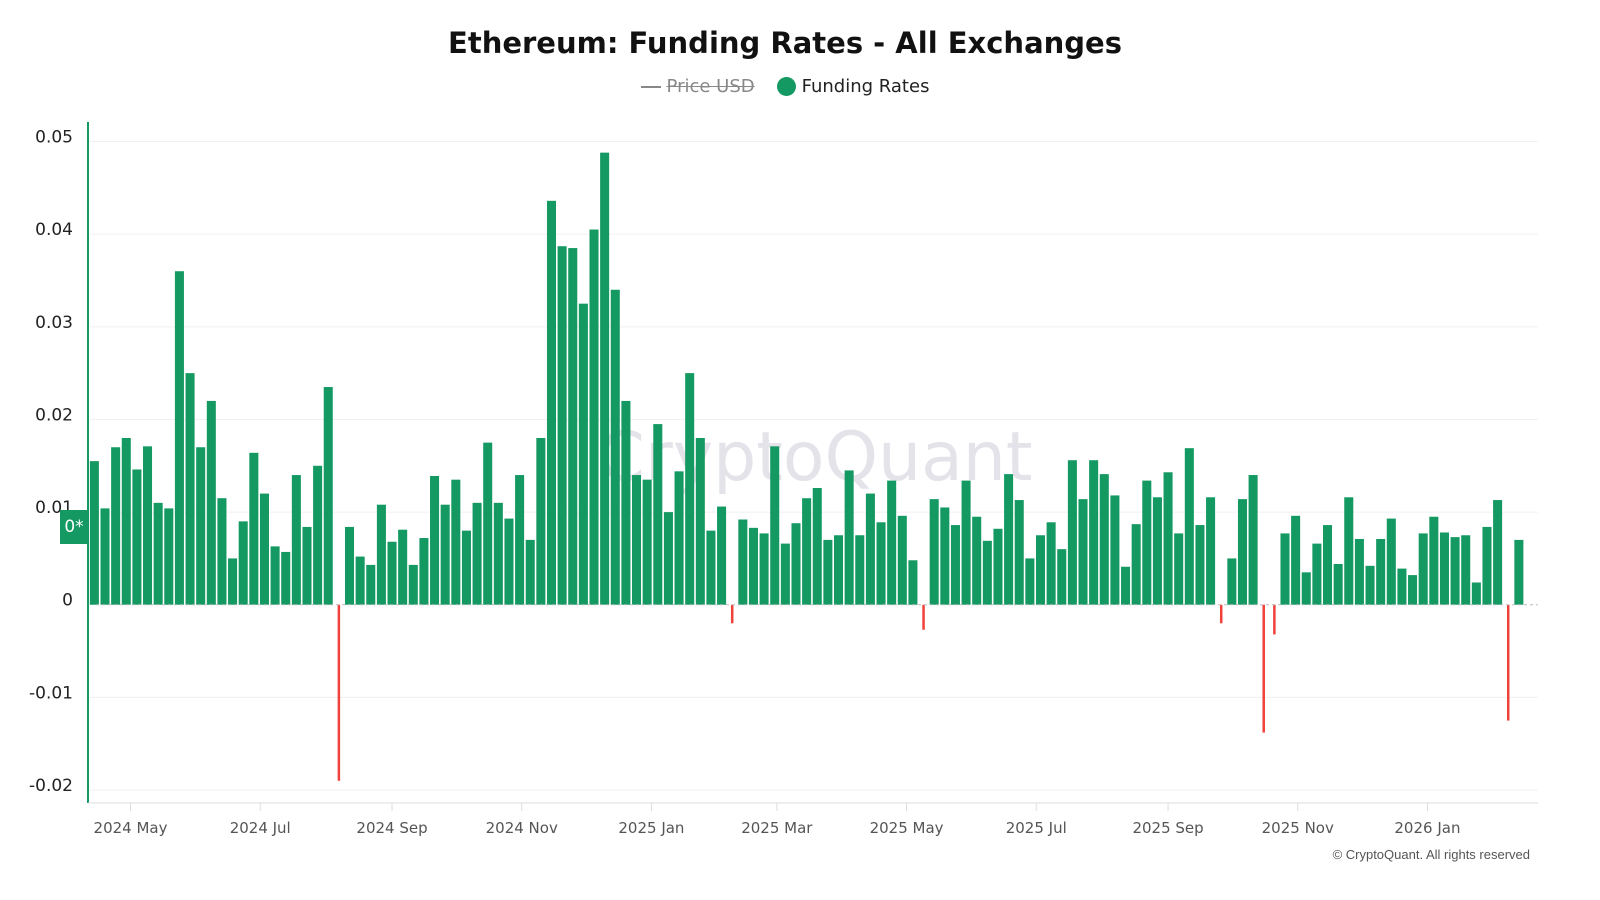 The height and width of the screenshot is (900, 1600). What do you see at coordinates (260, 828) in the screenshot?
I see `x-tick-label: 2024 Jul` at bounding box center [260, 828].